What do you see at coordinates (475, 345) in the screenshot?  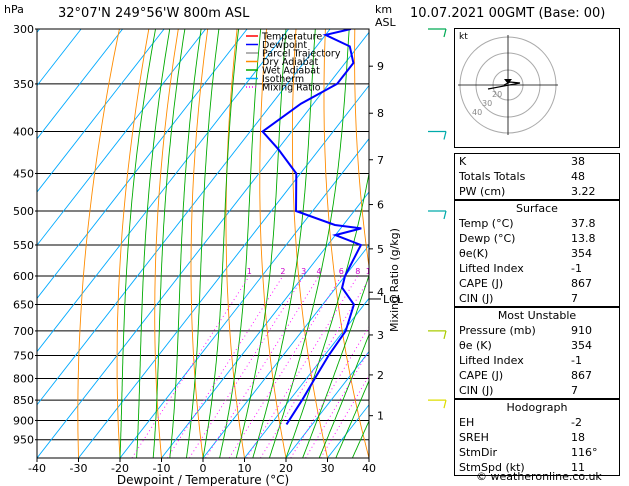 I see `mu-label: θe (K)` at bounding box center [475, 345].